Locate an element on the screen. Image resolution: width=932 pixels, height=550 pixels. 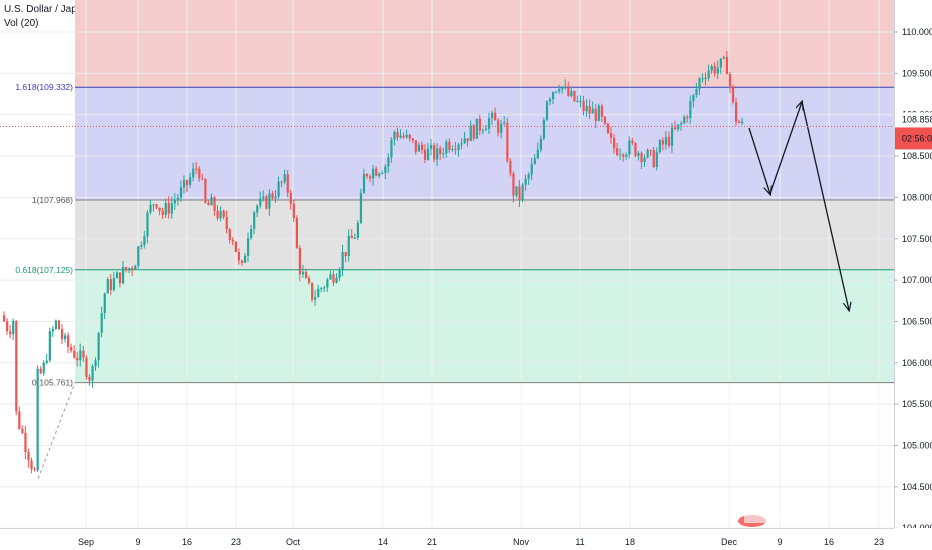
time-axis: Sep 9 16 23 Oct 14 21 Nov 11 18 Dec 9 16 23 is located at coordinates (466, 539).